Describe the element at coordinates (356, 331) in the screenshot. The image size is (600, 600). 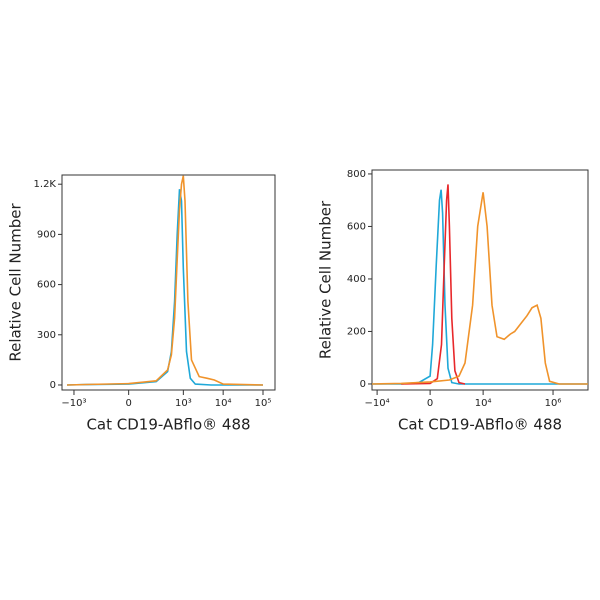
I see `y-tick-label: 200` at that location.